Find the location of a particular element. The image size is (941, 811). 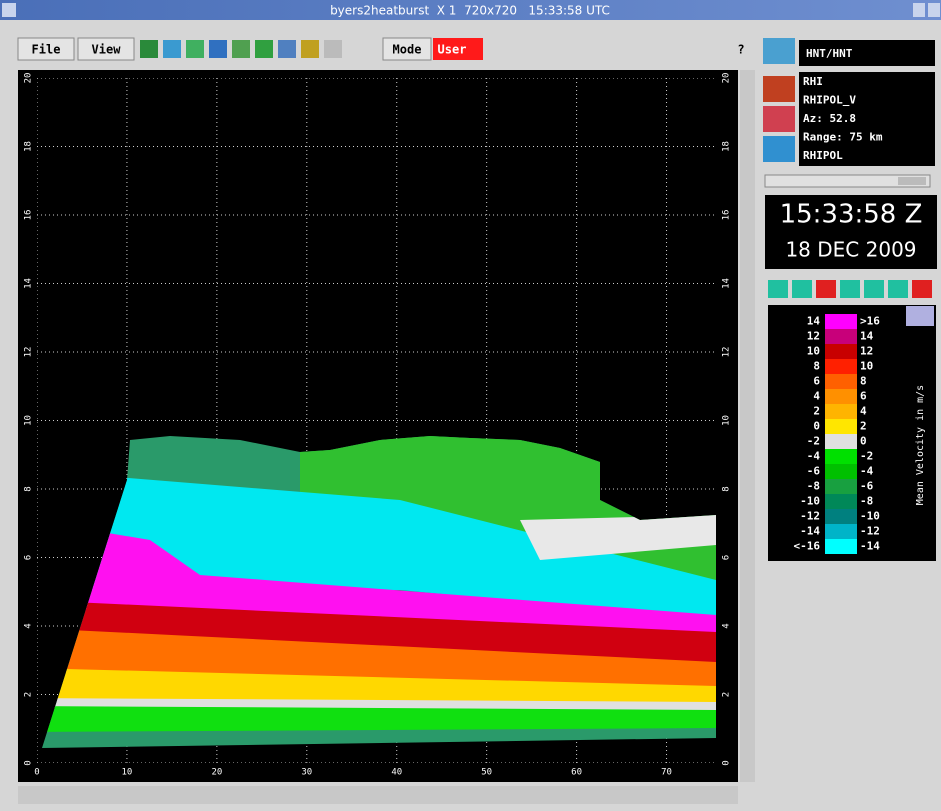

slider-thumb is located at coordinates (912, 181).